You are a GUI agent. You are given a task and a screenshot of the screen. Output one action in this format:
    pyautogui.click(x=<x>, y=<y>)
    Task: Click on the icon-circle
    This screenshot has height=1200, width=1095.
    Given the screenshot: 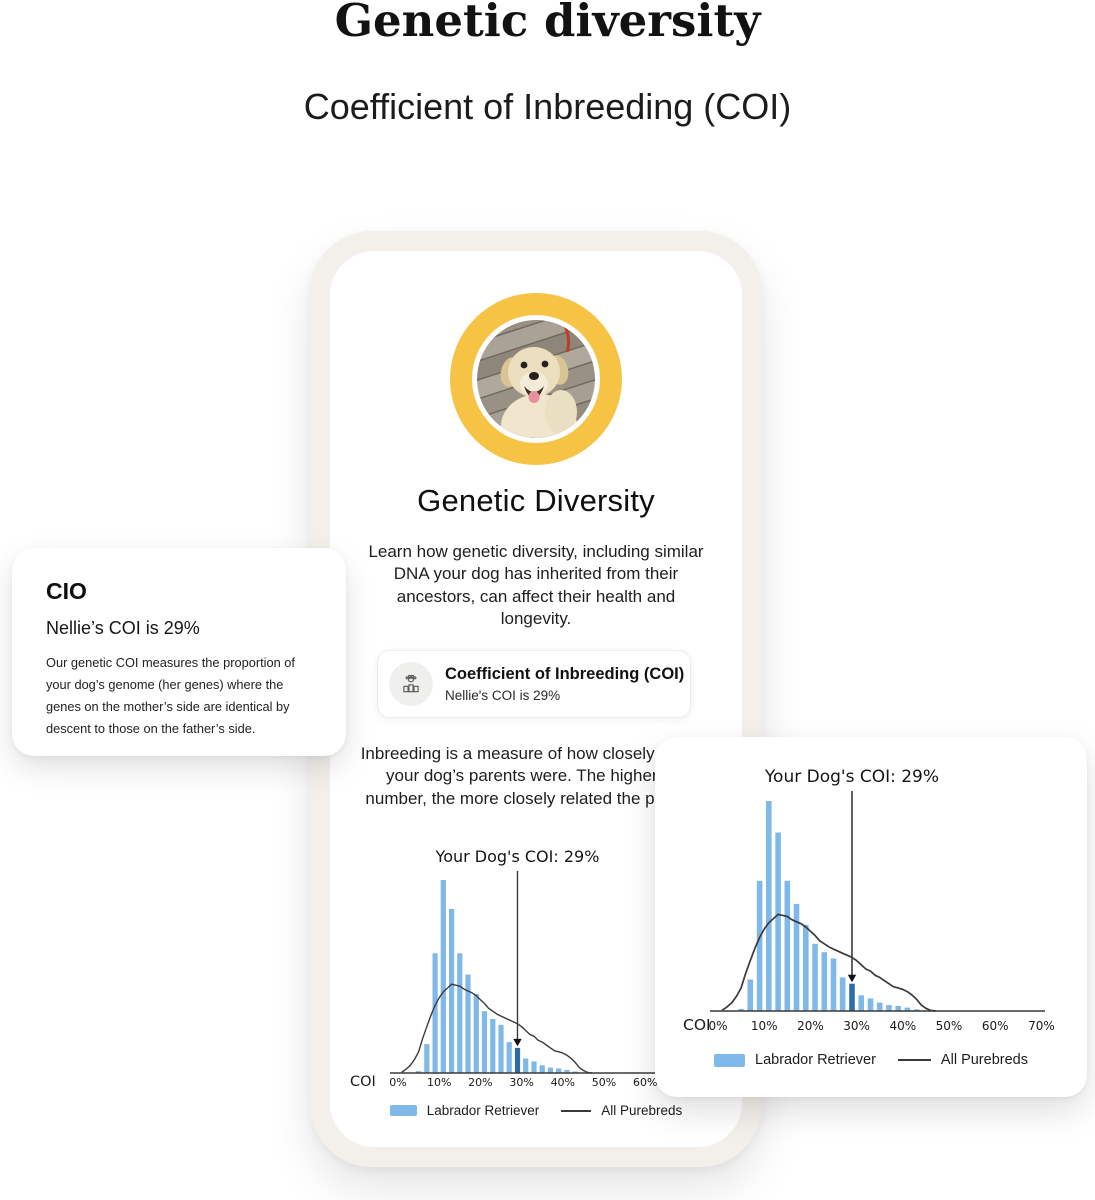 What is the action you would take?
    pyautogui.click(x=411, y=684)
    